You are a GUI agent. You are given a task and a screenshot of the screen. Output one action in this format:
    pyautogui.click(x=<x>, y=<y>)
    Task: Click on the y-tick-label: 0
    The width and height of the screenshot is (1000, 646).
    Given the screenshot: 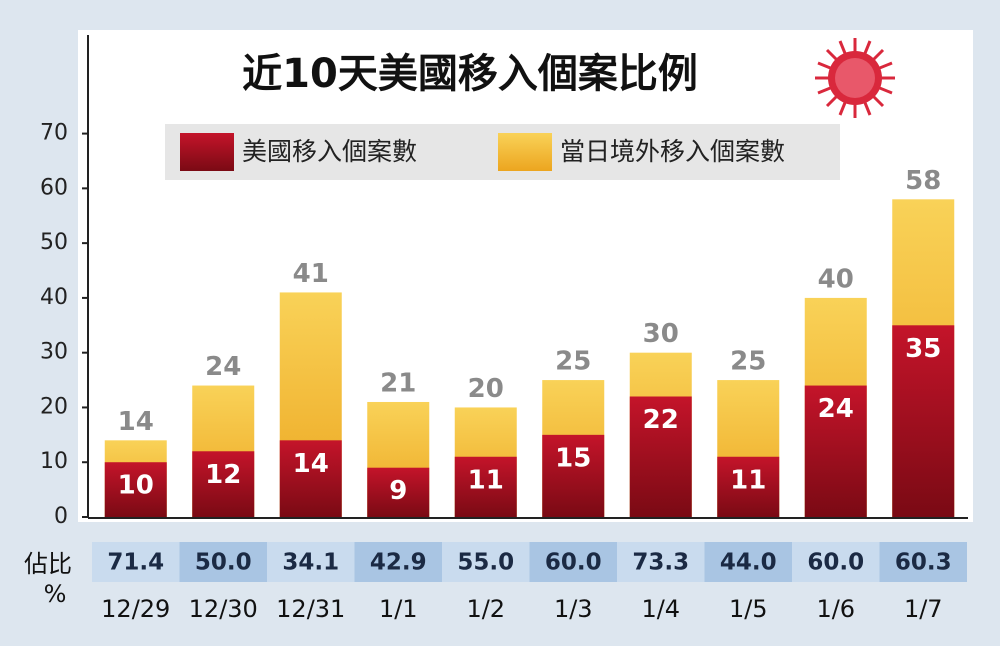 What is the action you would take?
    pyautogui.click(x=61, y=516)
    